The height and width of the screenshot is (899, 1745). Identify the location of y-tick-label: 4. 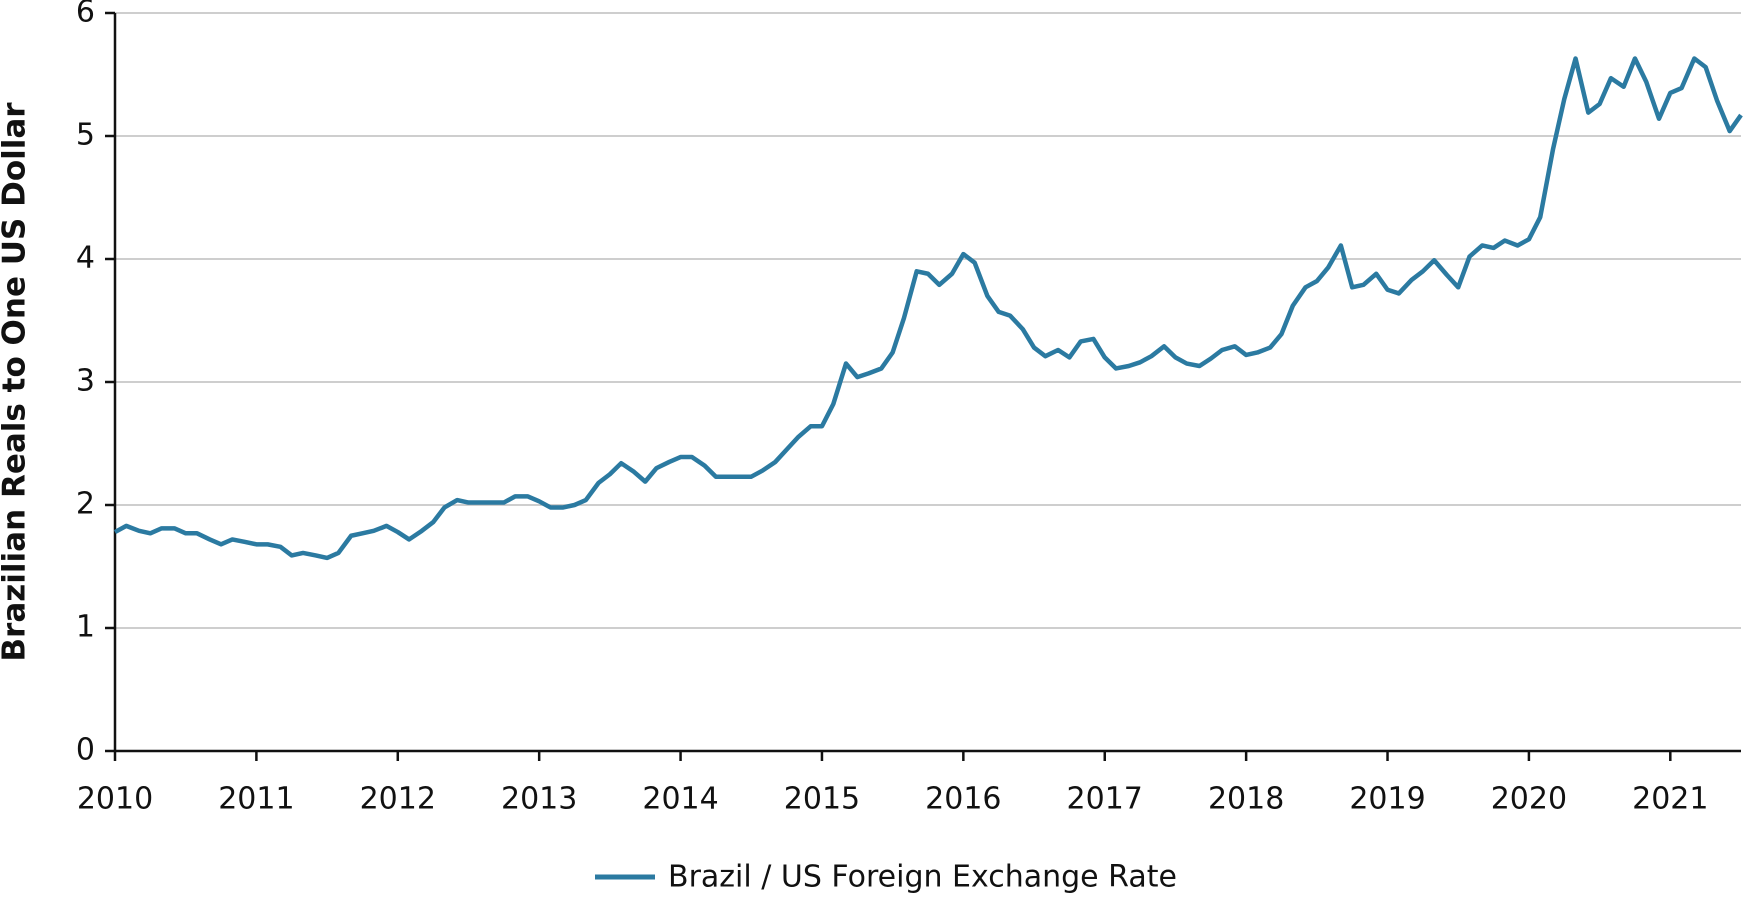
(85, 258).